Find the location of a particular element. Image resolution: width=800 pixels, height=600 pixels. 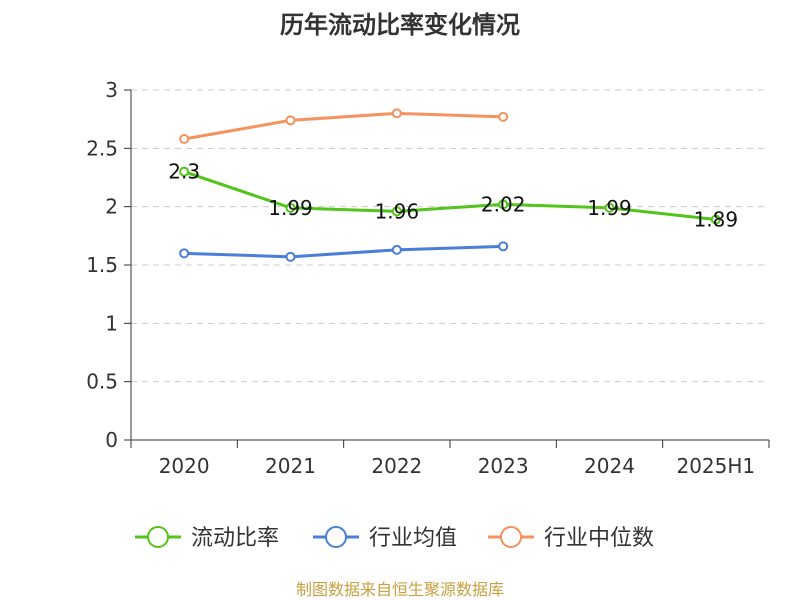

y-tick-label: 1 is located at coordinates (111, 323).